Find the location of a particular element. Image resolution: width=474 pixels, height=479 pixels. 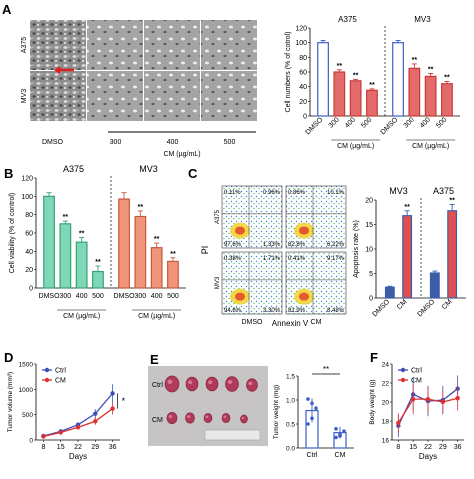

y-axis-label: Cell numbers (% of cotrol) is located at coordinates (288, 72).